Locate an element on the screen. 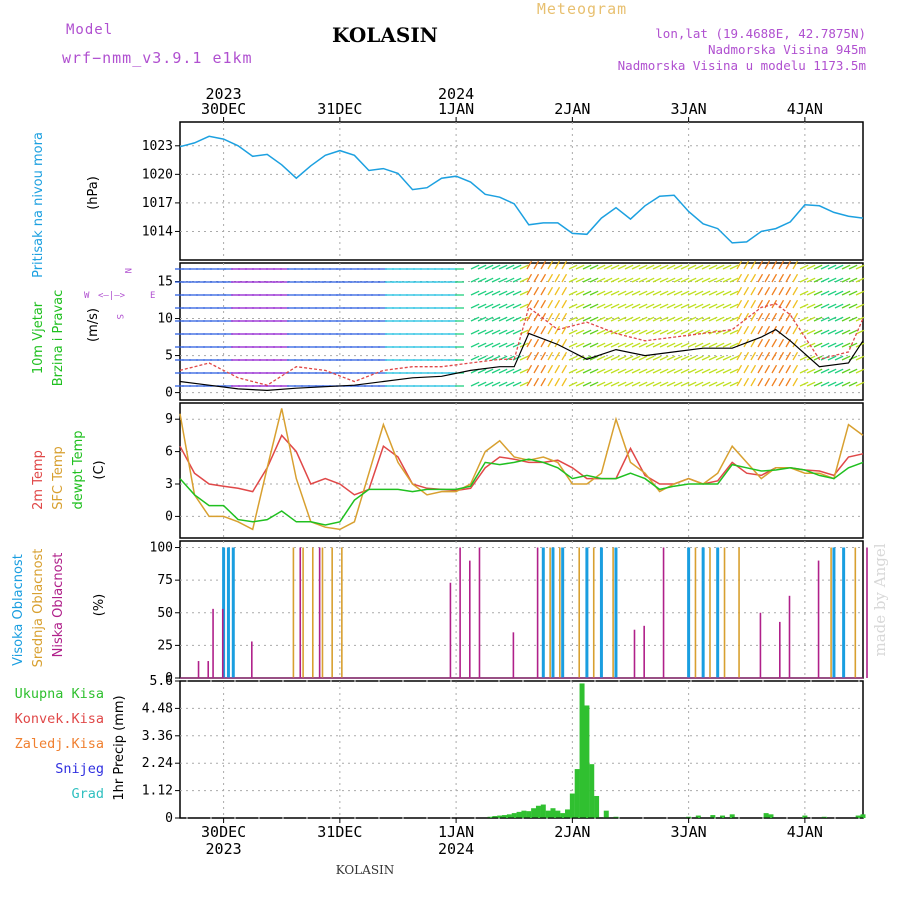 The image size is (900, 900). top-day-label: 2JAN is located at coordinates (572, 109).